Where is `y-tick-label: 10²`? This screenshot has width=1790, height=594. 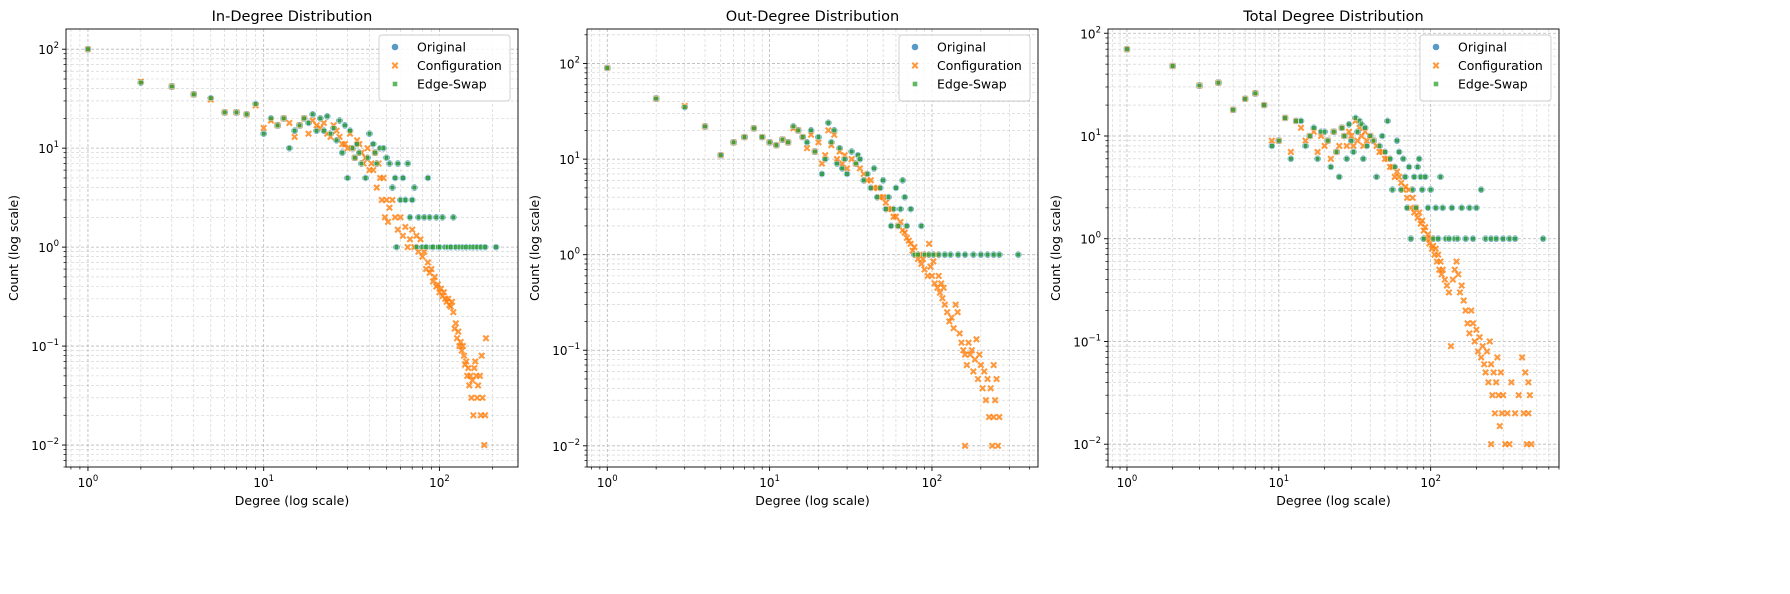 y-tick-label: 10² is located at coordinates (569, 64).